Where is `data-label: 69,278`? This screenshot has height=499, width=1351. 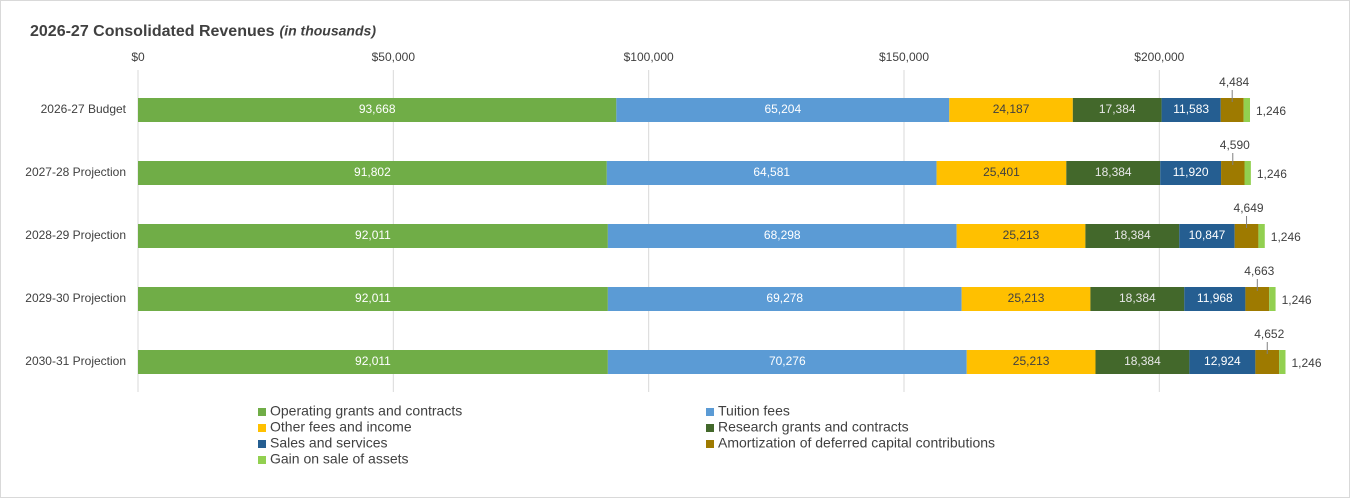
data-label: 69,278 is located at coordinates (784, 298).